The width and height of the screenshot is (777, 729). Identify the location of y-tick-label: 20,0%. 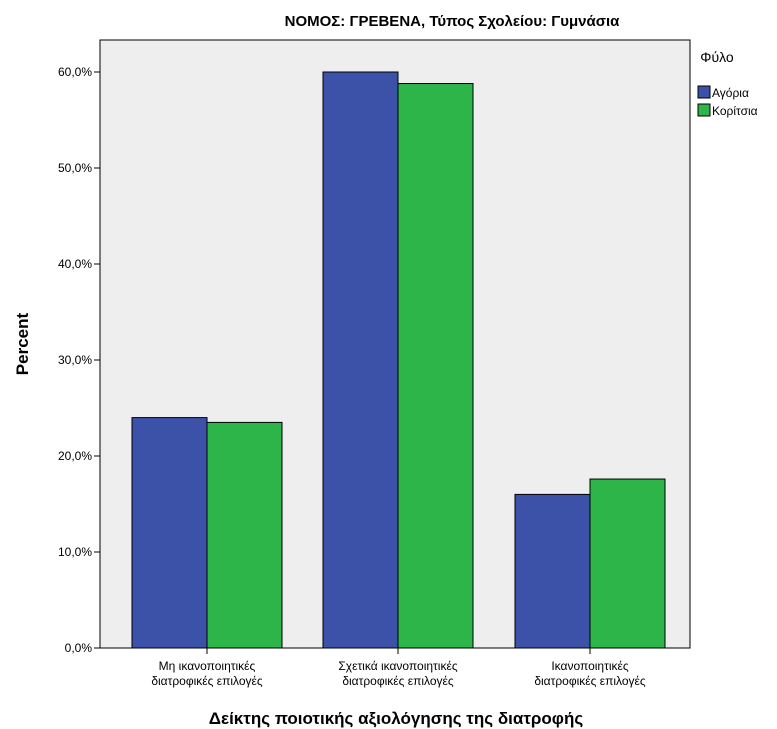
(75, 456).